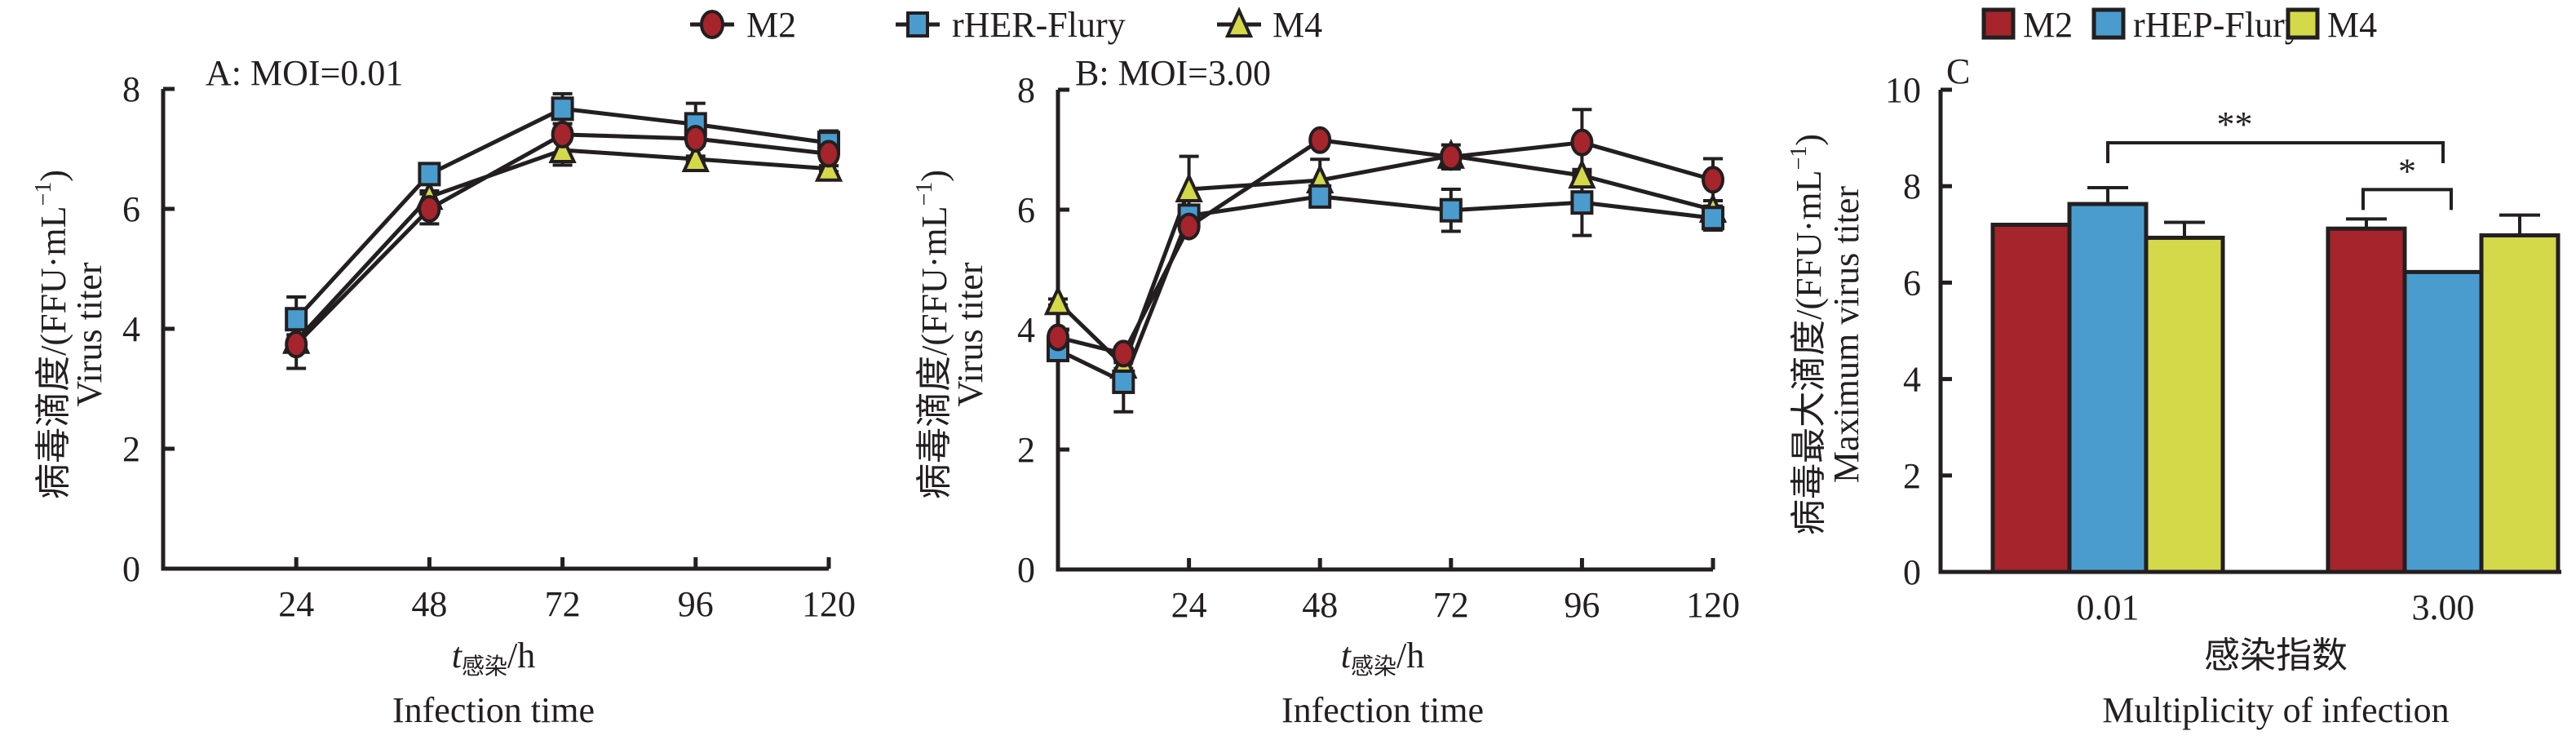  What do you see at coordinates (304, 73) in the screenshot?
I see `panel-a-label: A: MOI=0.01` at bounding box center [304, 73].